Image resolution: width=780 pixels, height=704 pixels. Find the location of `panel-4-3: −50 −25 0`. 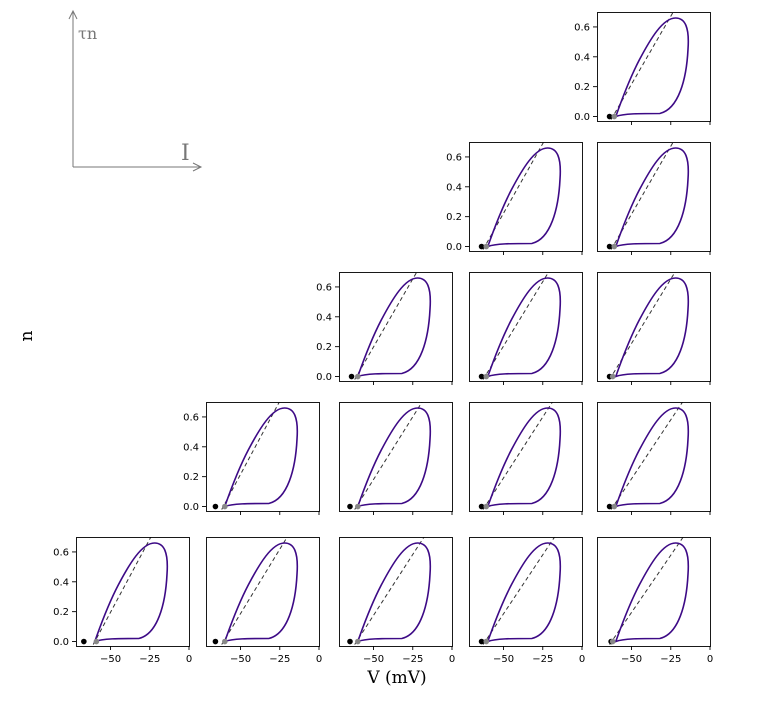

panel-4-3: −50 −25 0 is located at coordinates (527, 601).